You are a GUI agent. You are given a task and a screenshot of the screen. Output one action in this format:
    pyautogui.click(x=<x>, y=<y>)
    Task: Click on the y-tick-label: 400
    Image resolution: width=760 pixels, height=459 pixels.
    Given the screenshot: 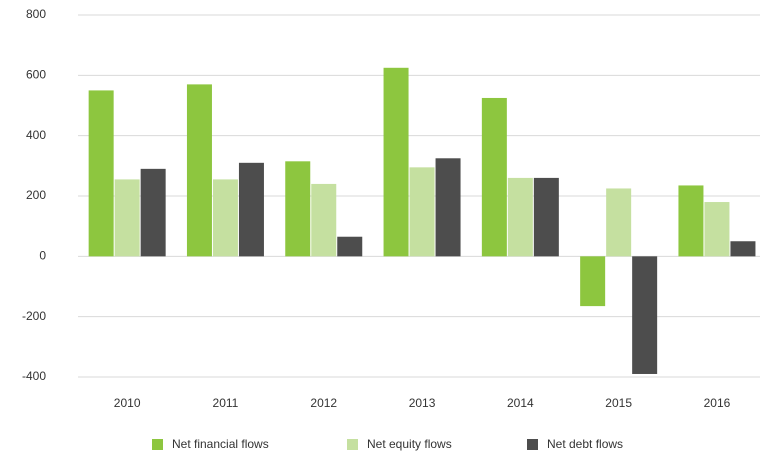 What is the action you would take?
    pyautogui.click(x=36, y=135)
    